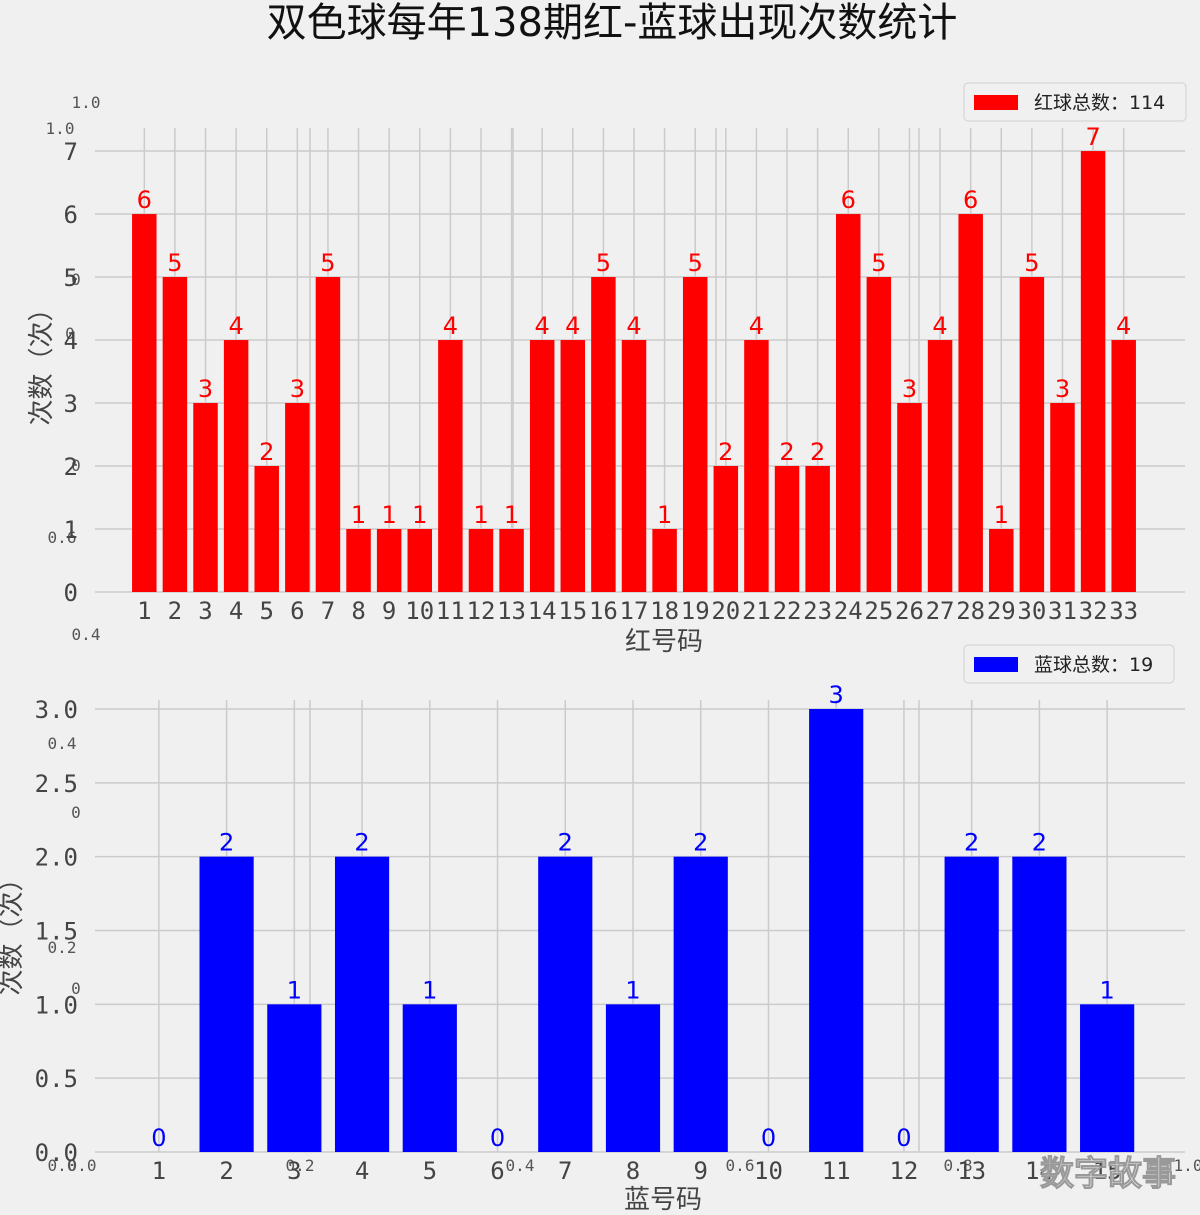 The width and height of the screenshot is (1200, 1215). What do you see at coordinates (56, 858) in the screenshot?
I see `blue-y-tick-label: 2.0` at bounding box center [56, 858].